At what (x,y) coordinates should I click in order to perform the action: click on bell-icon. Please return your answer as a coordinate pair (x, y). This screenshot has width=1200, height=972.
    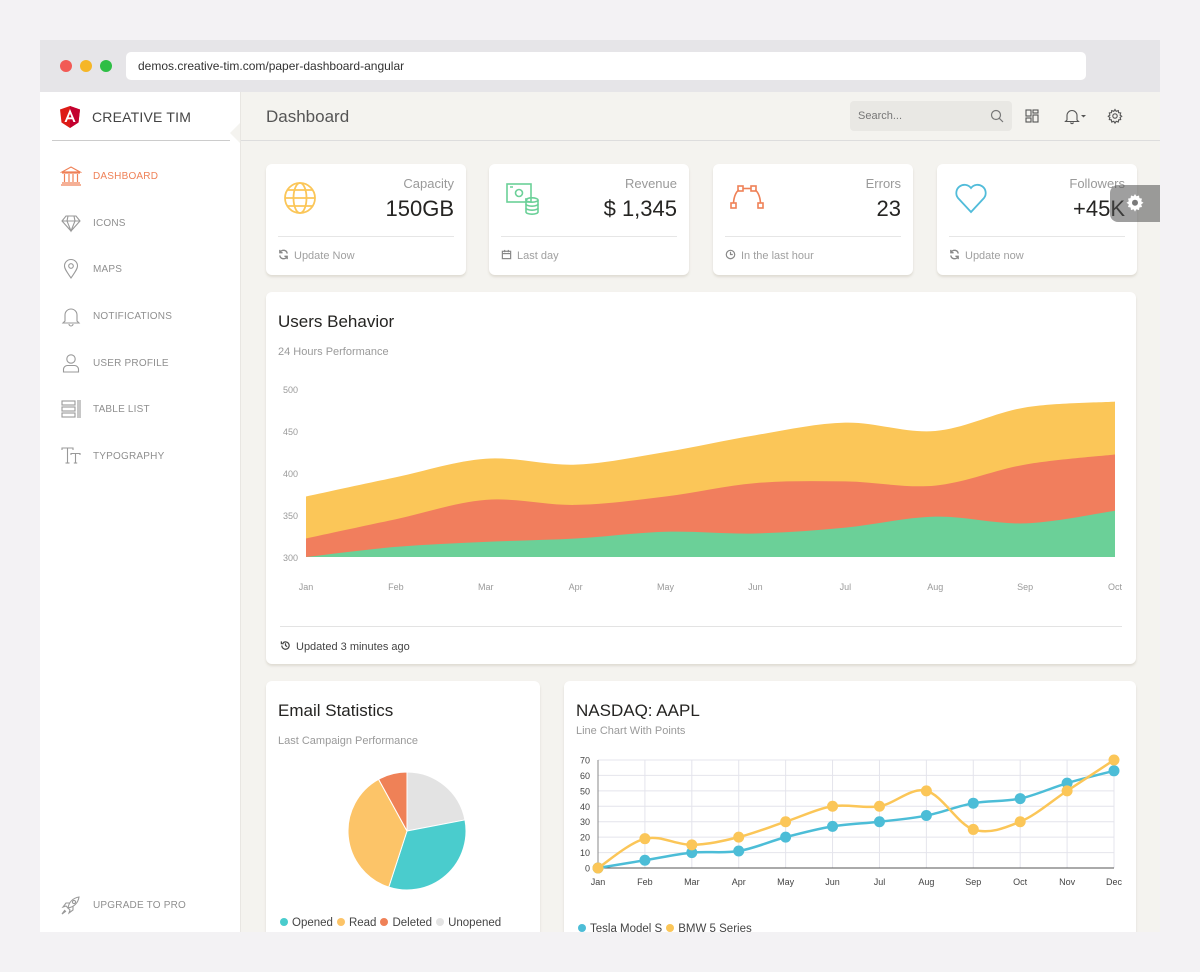
    Looking at the image, I should click on (71, 317).